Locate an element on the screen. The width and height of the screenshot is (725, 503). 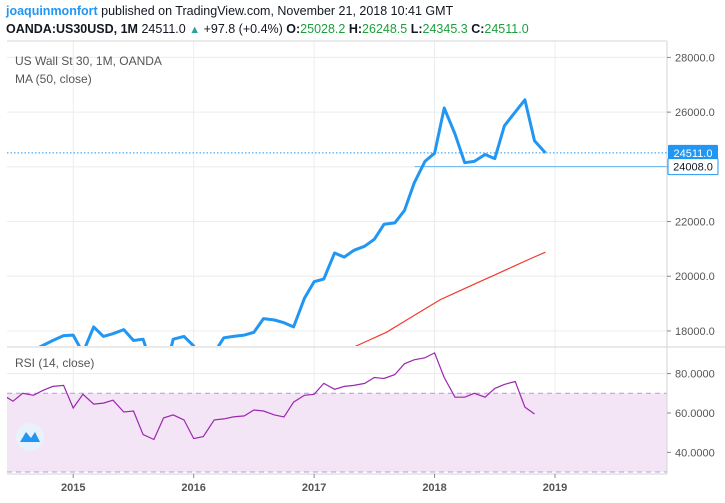
y-tick-label: 22000.0 is located at coordinates (695, 223).